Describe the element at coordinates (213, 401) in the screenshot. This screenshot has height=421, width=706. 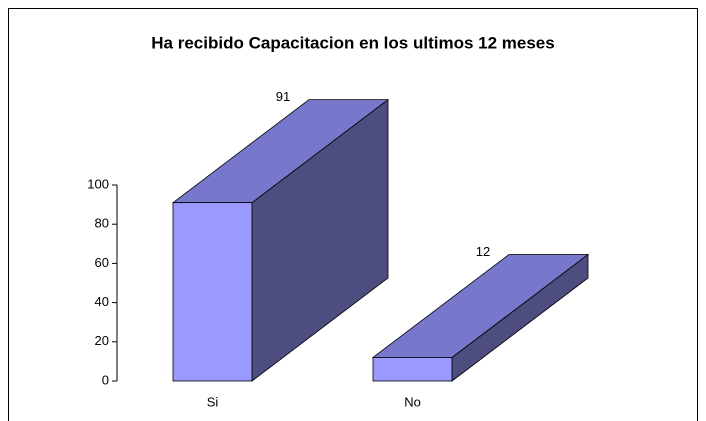
I see `x-tick-label: Si` at that location.